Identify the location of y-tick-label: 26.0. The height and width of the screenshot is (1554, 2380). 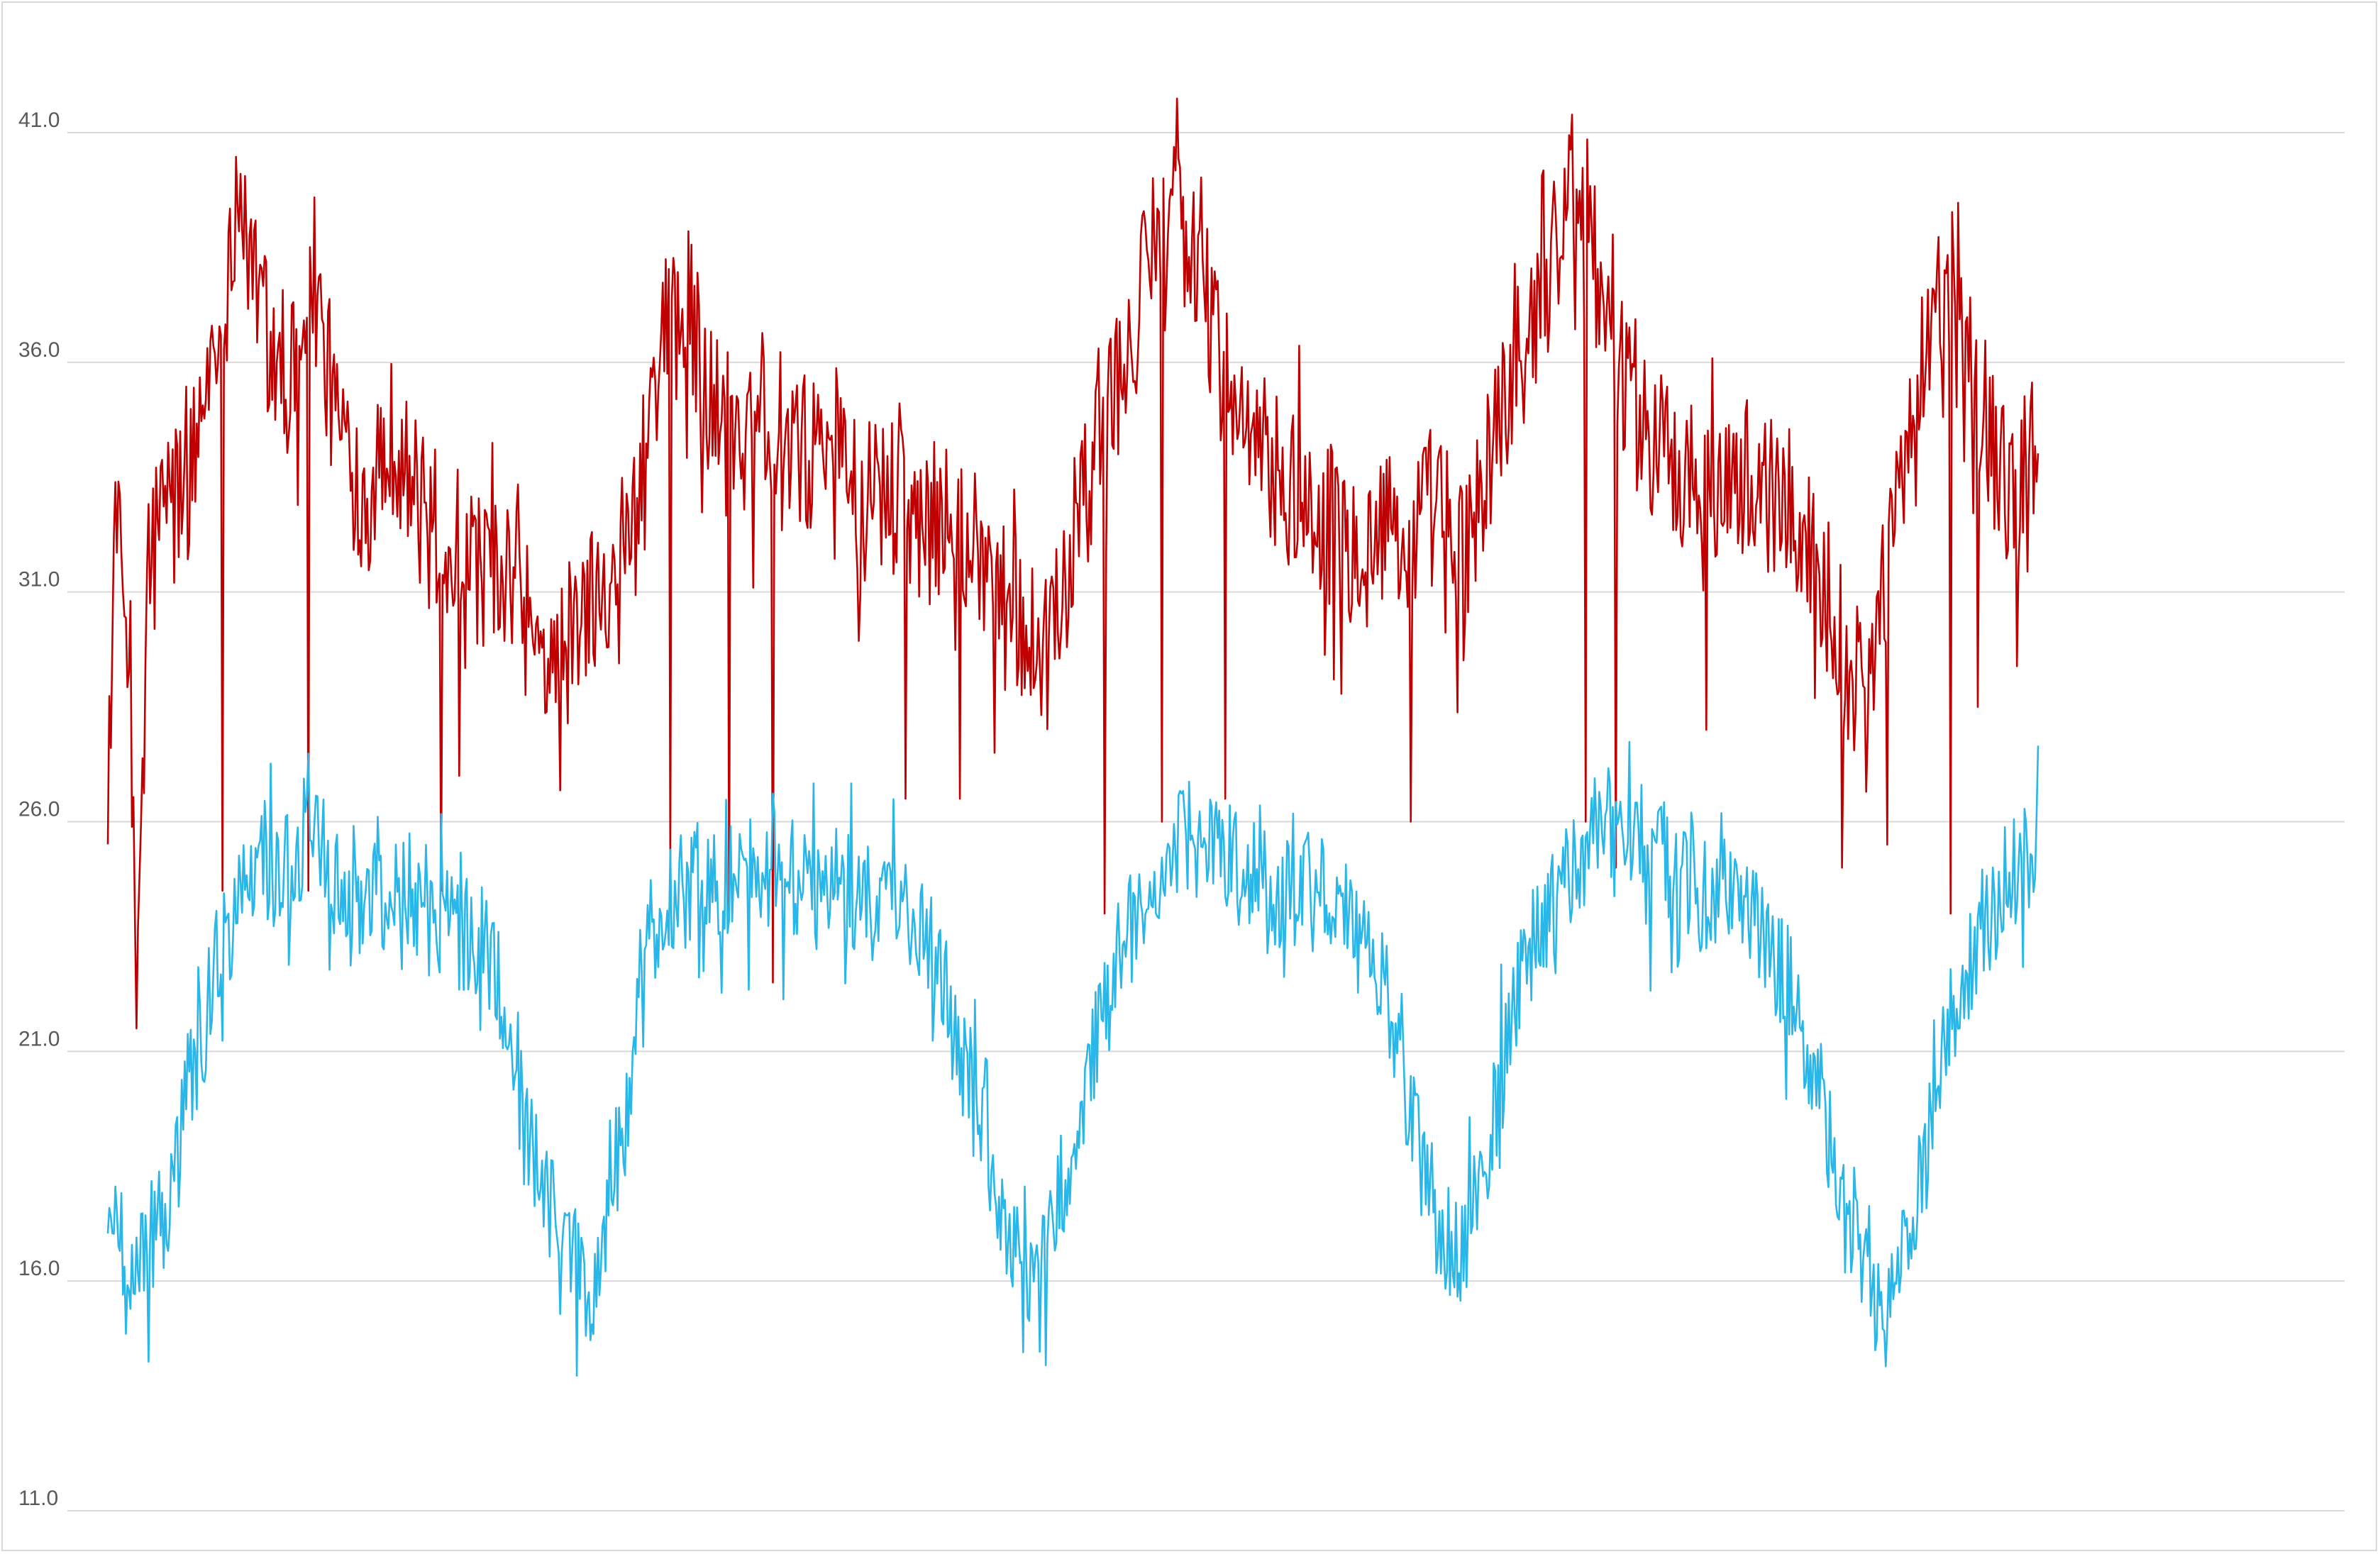
(39, 810).